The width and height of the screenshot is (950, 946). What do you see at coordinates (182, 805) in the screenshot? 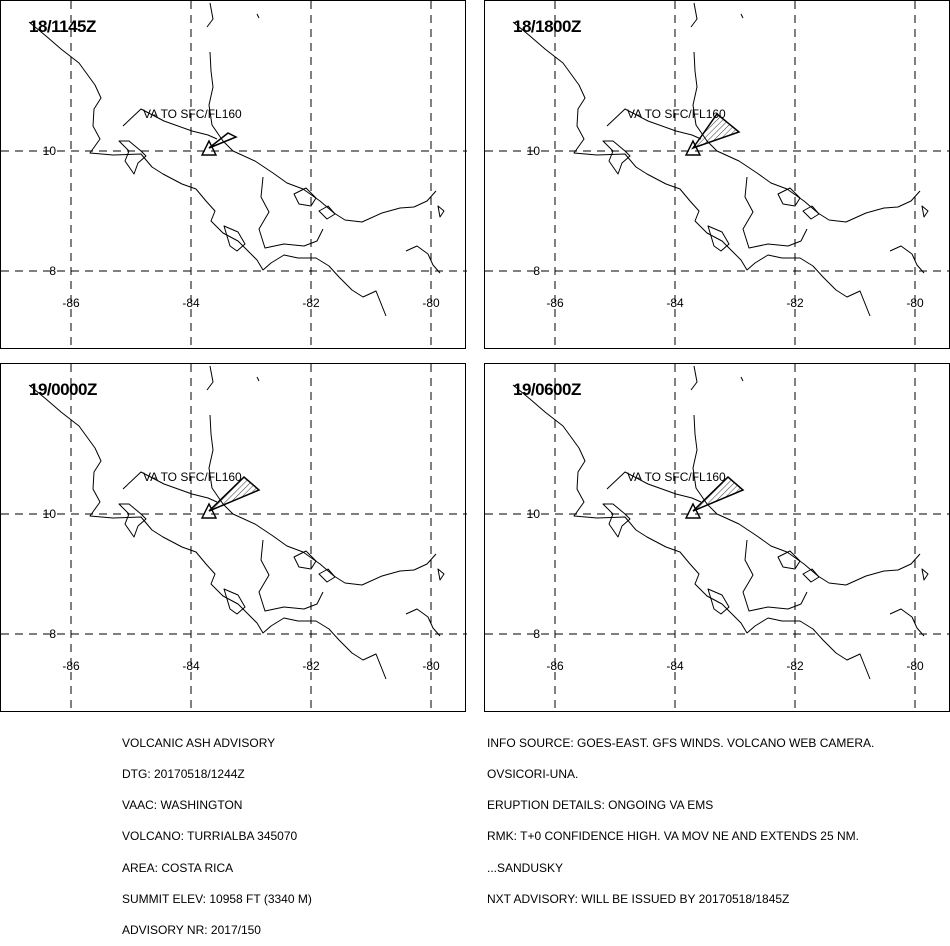
I see `advisory-vaac: VAAC: WASHINGTON` at bounding box center [182, 805].